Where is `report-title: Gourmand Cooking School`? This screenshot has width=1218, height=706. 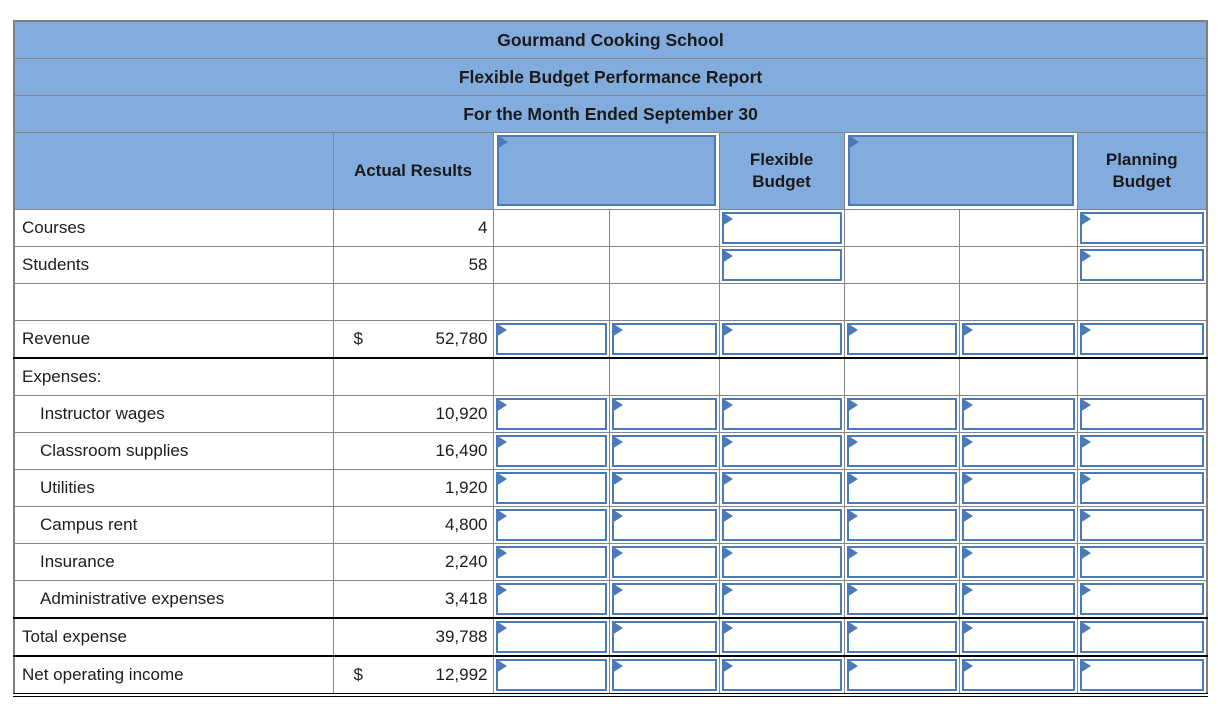
report-title: Gourmand Cooking School is located at coordinates (610, 39).